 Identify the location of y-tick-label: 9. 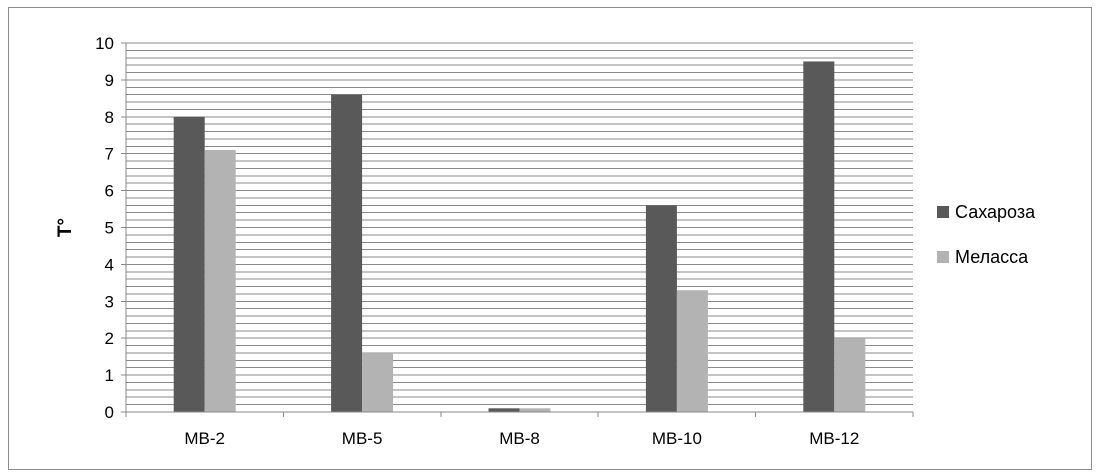
(109, 80).